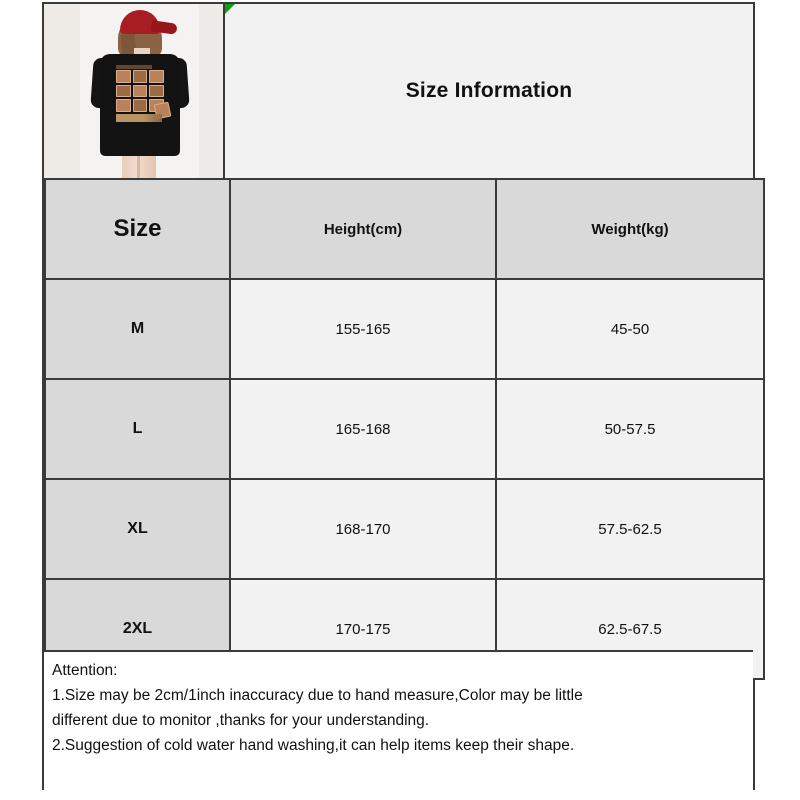 The image size is (800, 800). Describe the element at coordinates (363, 329) in the screenshot. I see `cell-height: 155-165` at that location.